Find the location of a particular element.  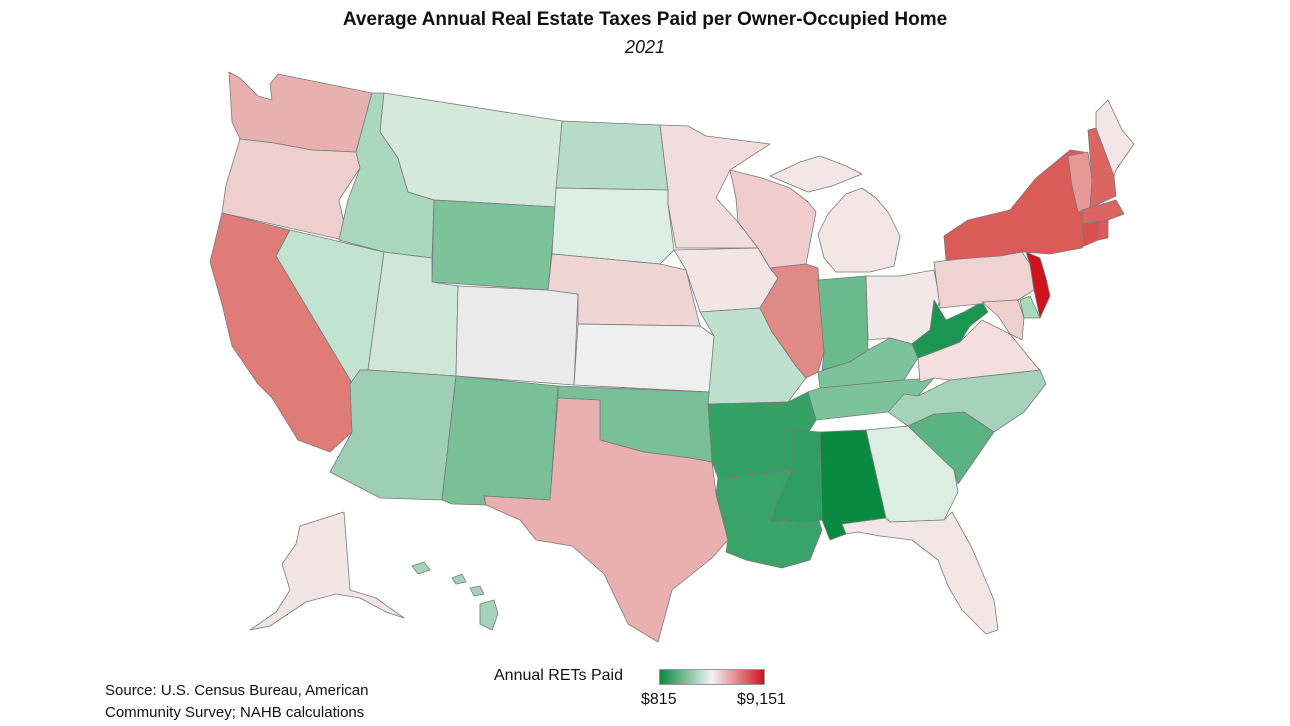

state-new-mexico is located at coordinates (500, 440).